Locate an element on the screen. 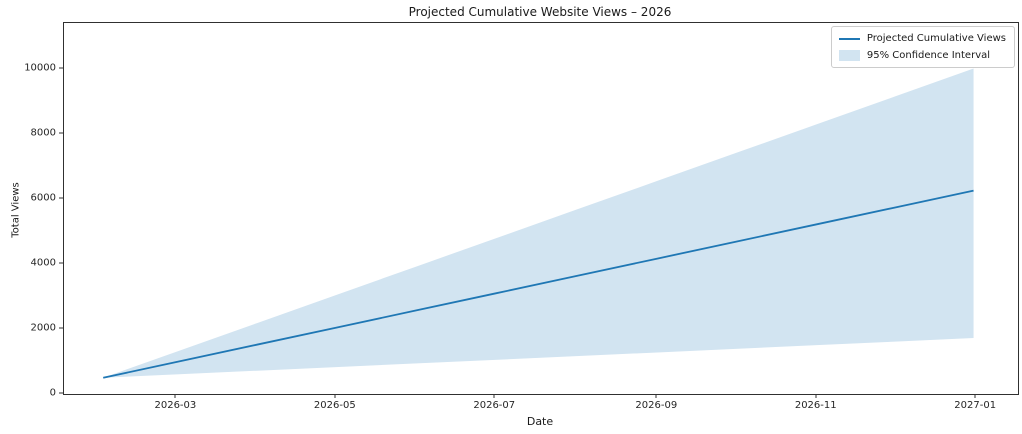  x-tick-label: 2026-11 is located at coordinates (815, 405).